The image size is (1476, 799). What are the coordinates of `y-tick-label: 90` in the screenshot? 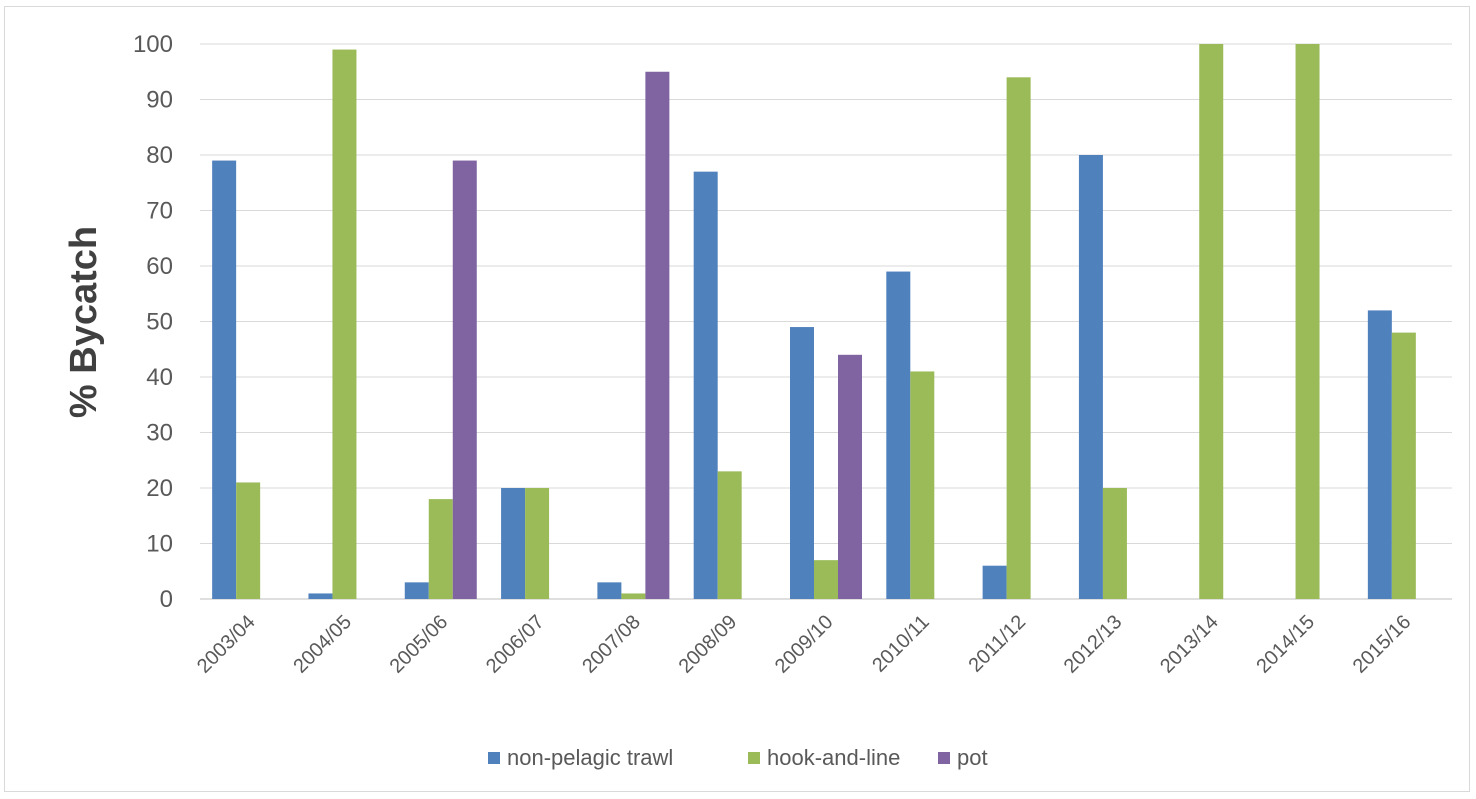 It's located at (159, 100).